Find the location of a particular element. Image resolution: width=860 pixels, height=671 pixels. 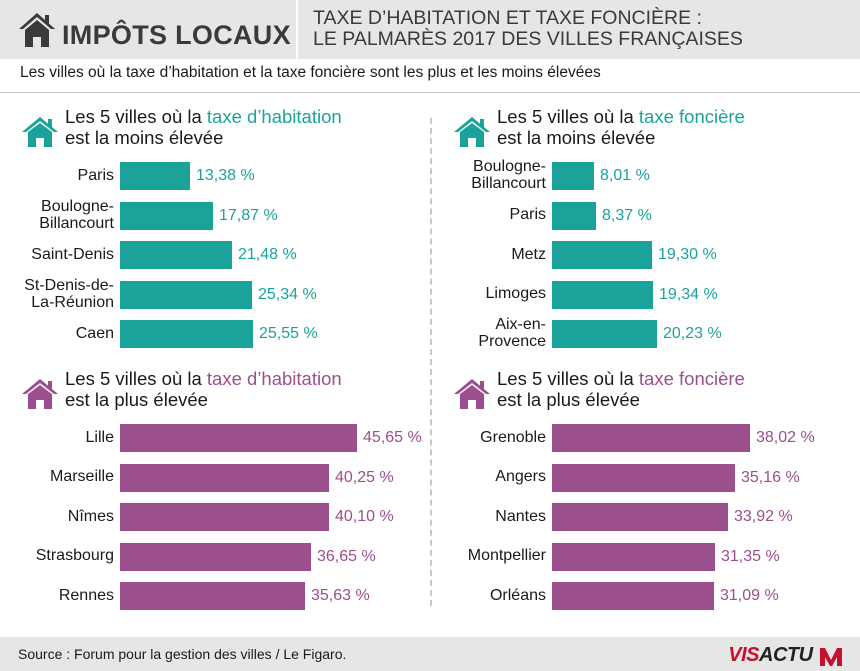

city-label-line: Lille is located at coordinates (99, 437).